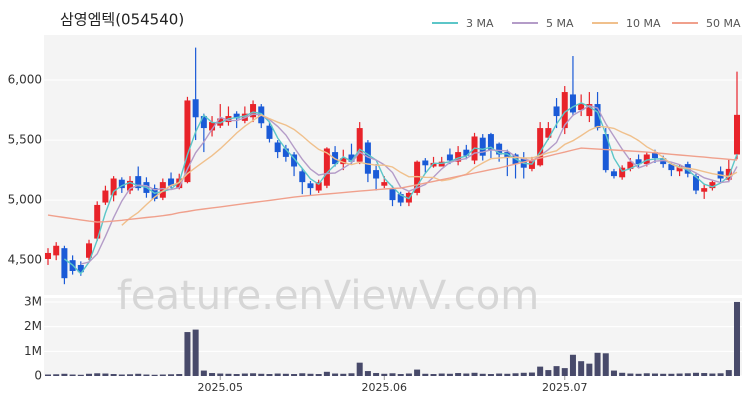 Image resolution: width=750 pixels, height=400 pixels. What do you see at coordinates (38, 376) in the screenshot?
I see `y-tick-label: 0` at bounding box center [38, 376].